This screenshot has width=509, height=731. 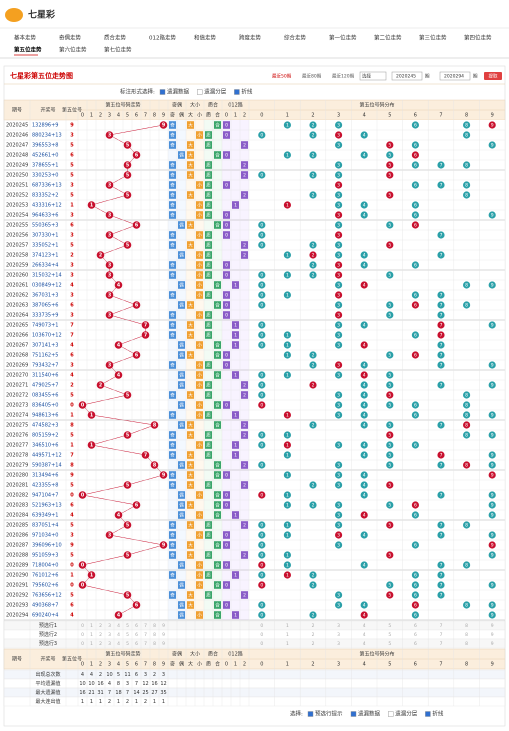 What do you see at coordinates (172, 575) in the screenshot?
I see `attr-text: 奇` at bounding box center [172, 575].